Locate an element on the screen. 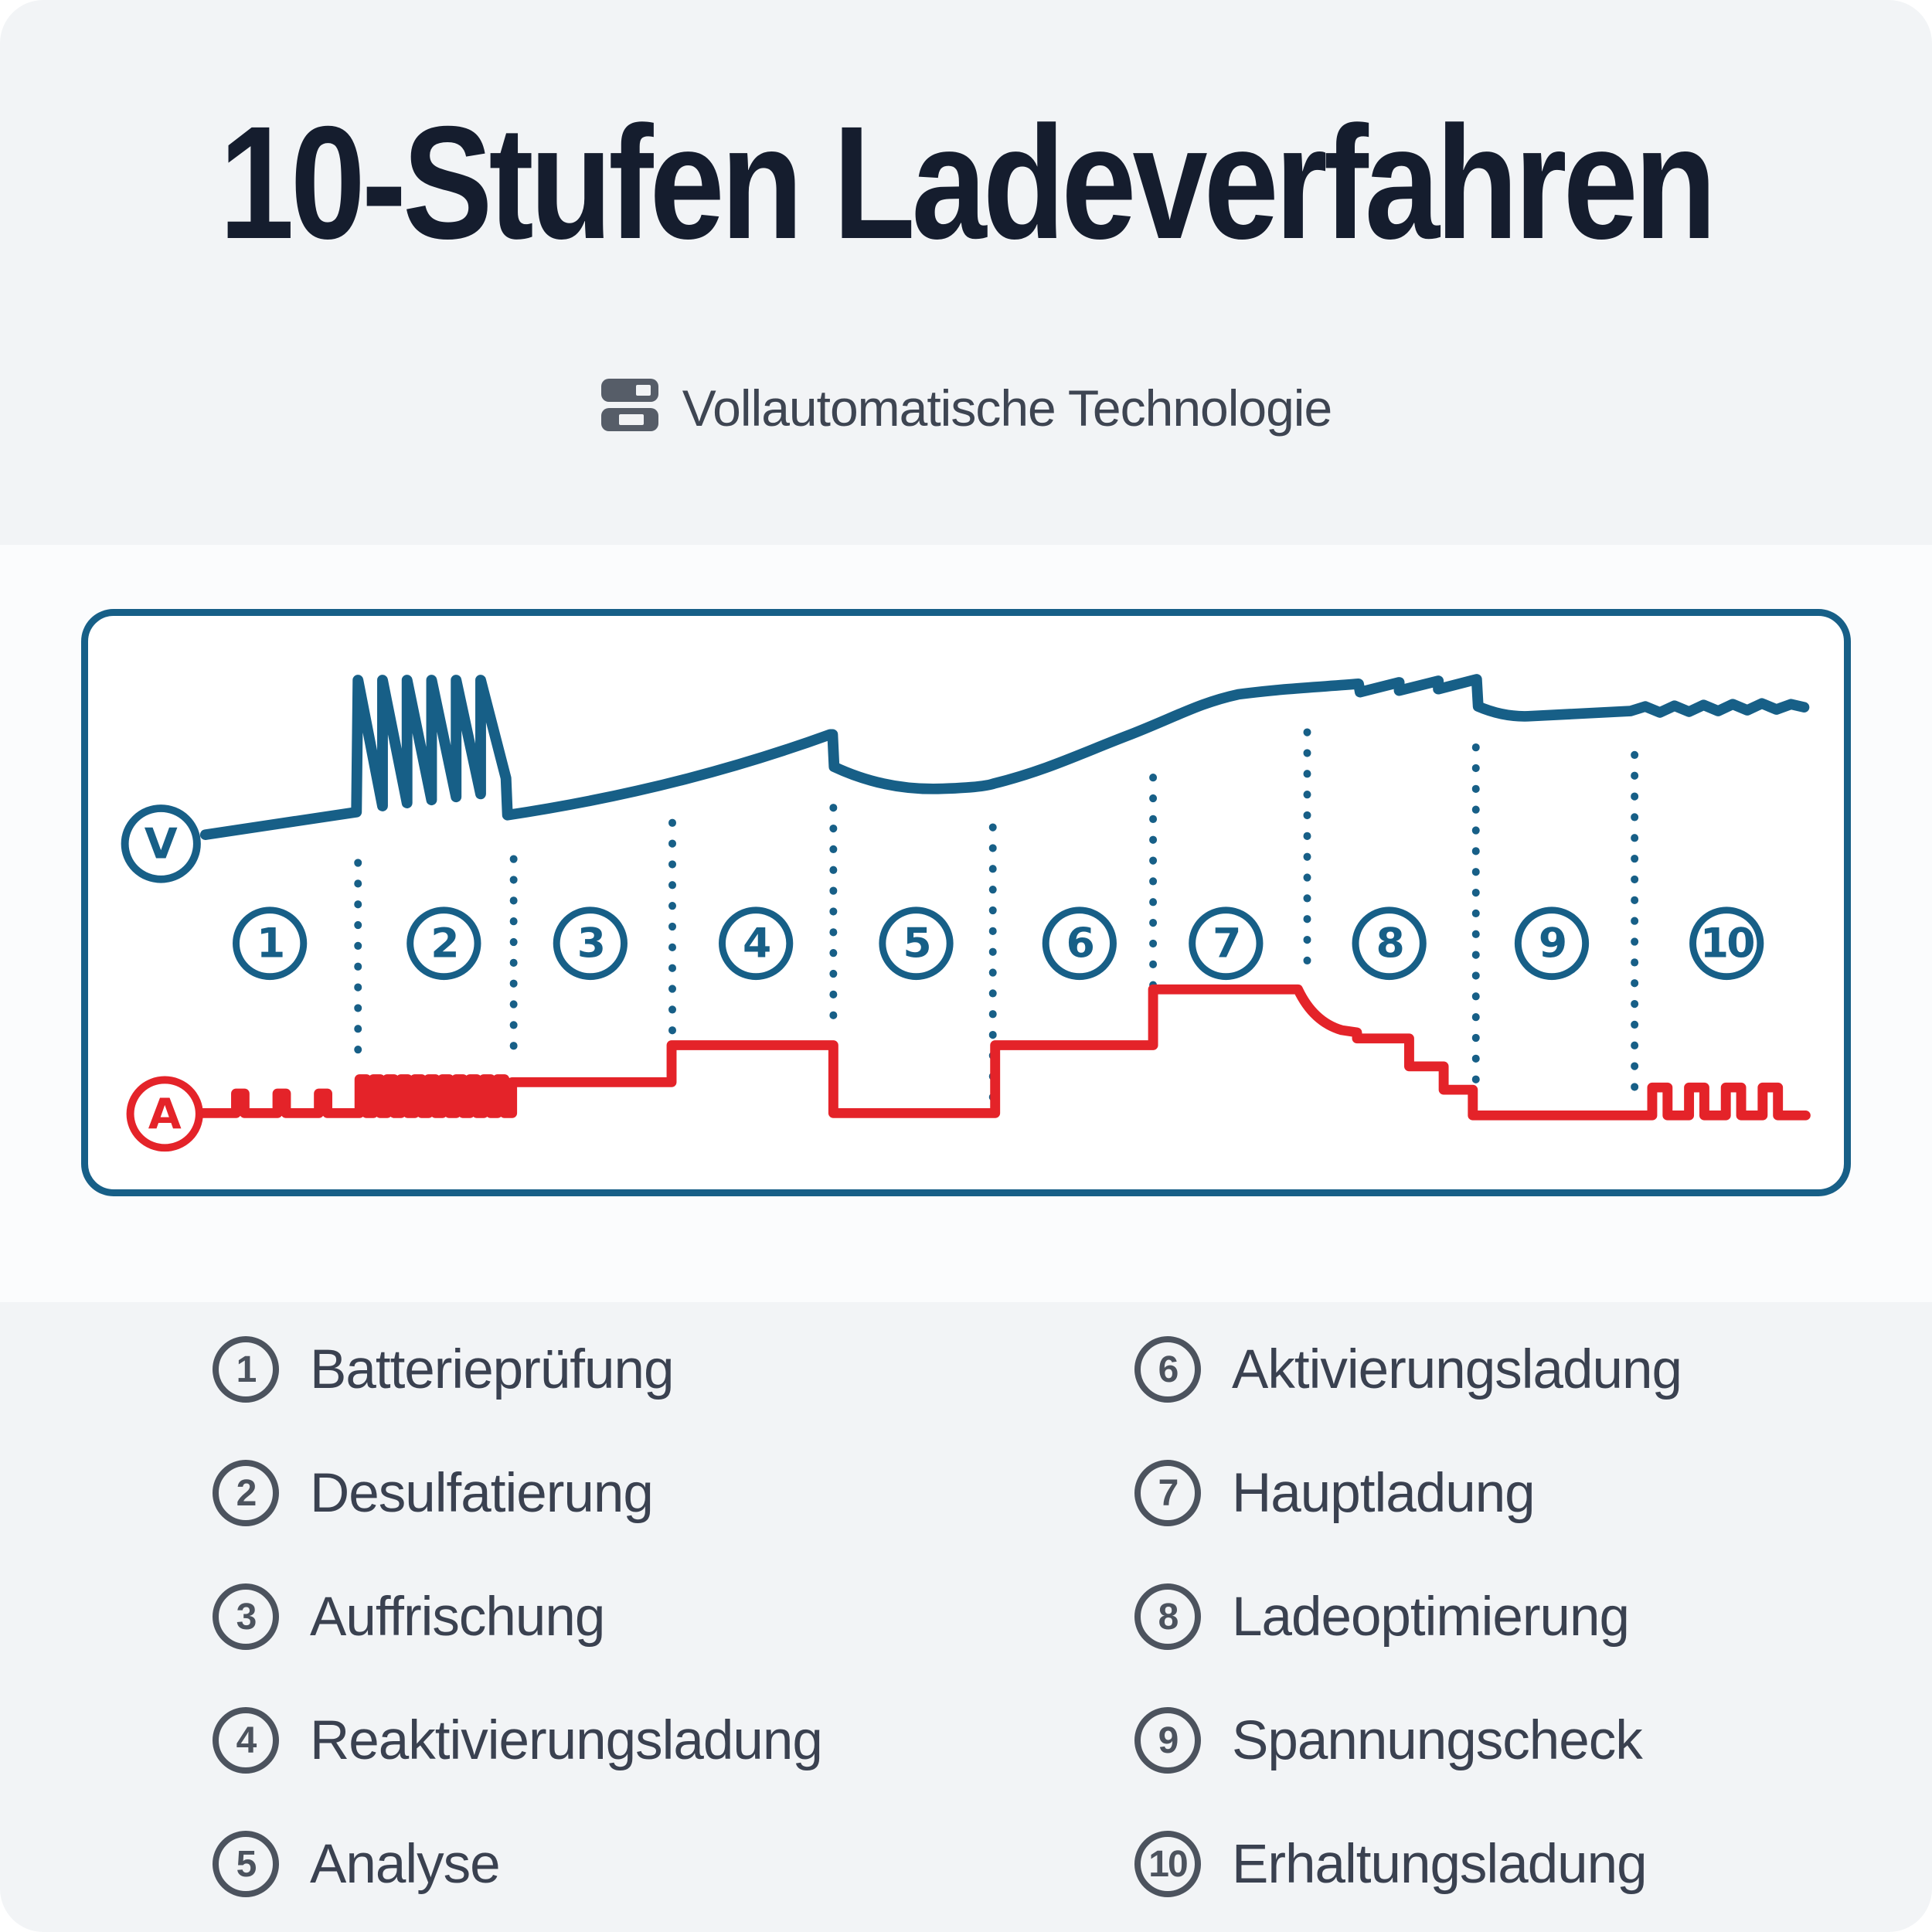 This screenshot has width=1932, height=1932. stage-marker-number: 3 is located at coordinates (590, 943).